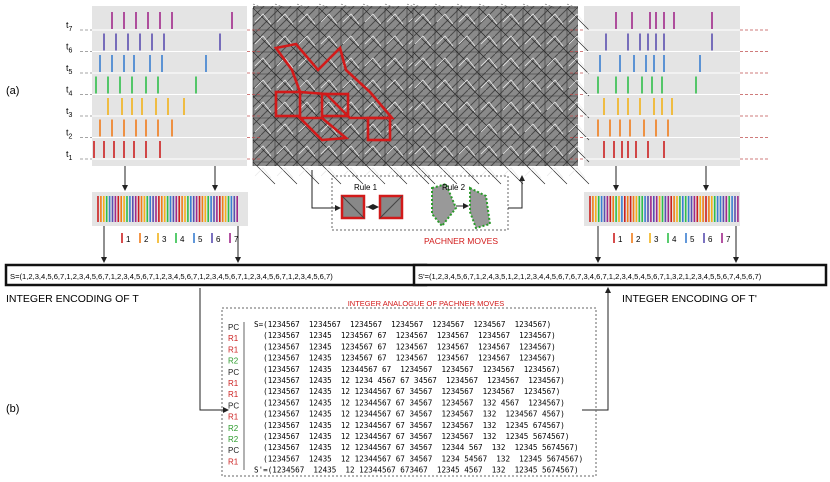 The width and height of the screenshot is (830, 482). I want to click on legend-label: 1, so click(620, 239).